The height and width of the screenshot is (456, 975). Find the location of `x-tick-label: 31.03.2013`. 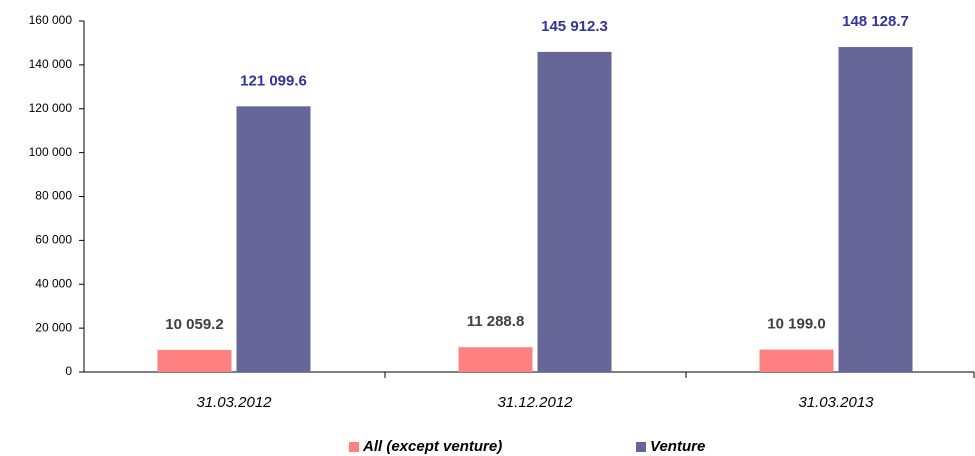

x-tick-label: 31.03.2013 is located at coordinates (836, 402).